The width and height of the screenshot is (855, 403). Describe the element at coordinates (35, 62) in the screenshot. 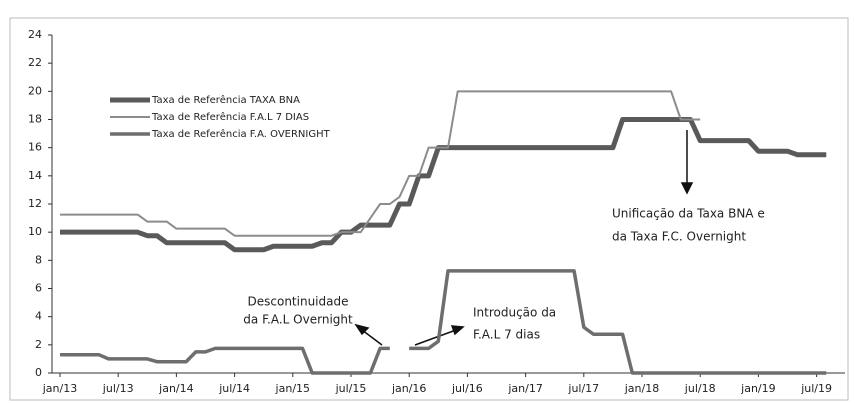

I see `y-tick-label: 22` at that location.